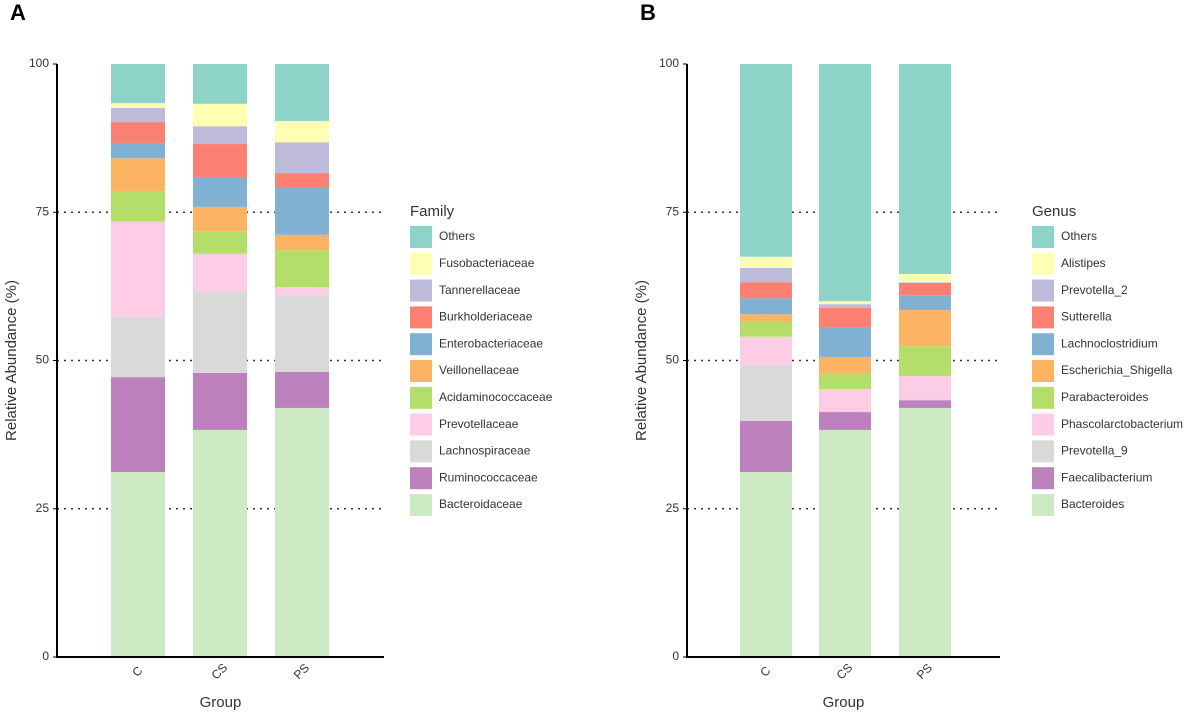 This screenshot has height=714, width=1200. I want to click on x-axis-title: Group, so click(221, 702).